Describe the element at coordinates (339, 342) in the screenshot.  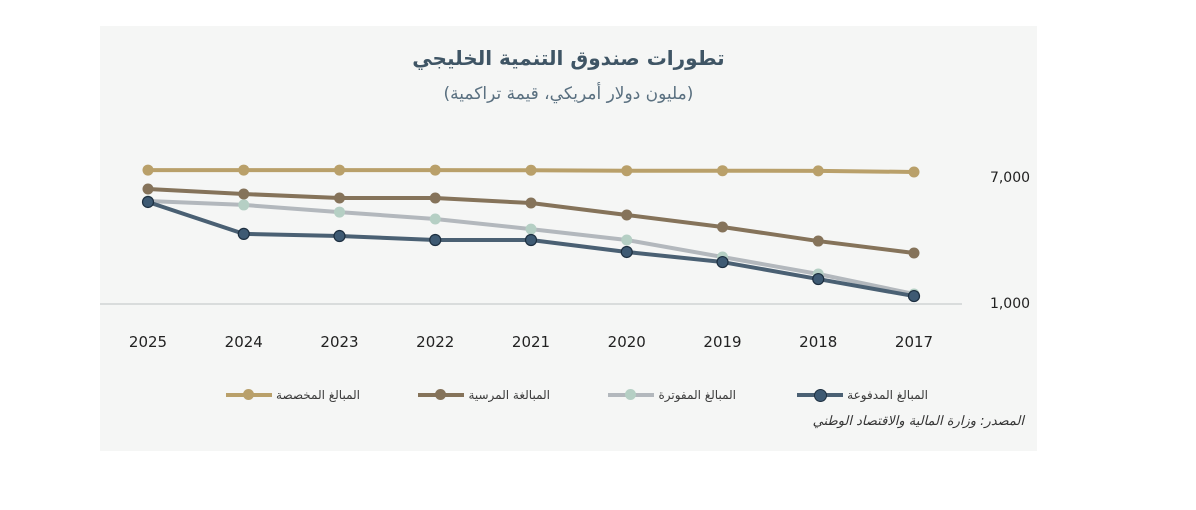
I see `x-tick-label: 2023` at that location.